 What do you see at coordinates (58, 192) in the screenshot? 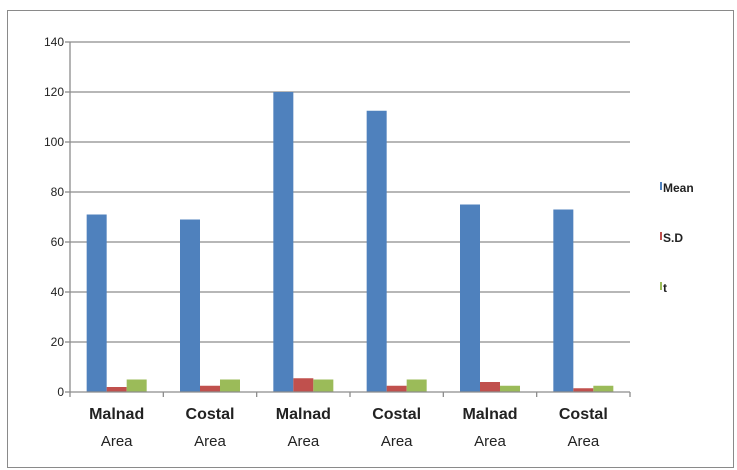
I see `y-tick-label: 80` at bounding box center [58, 192].